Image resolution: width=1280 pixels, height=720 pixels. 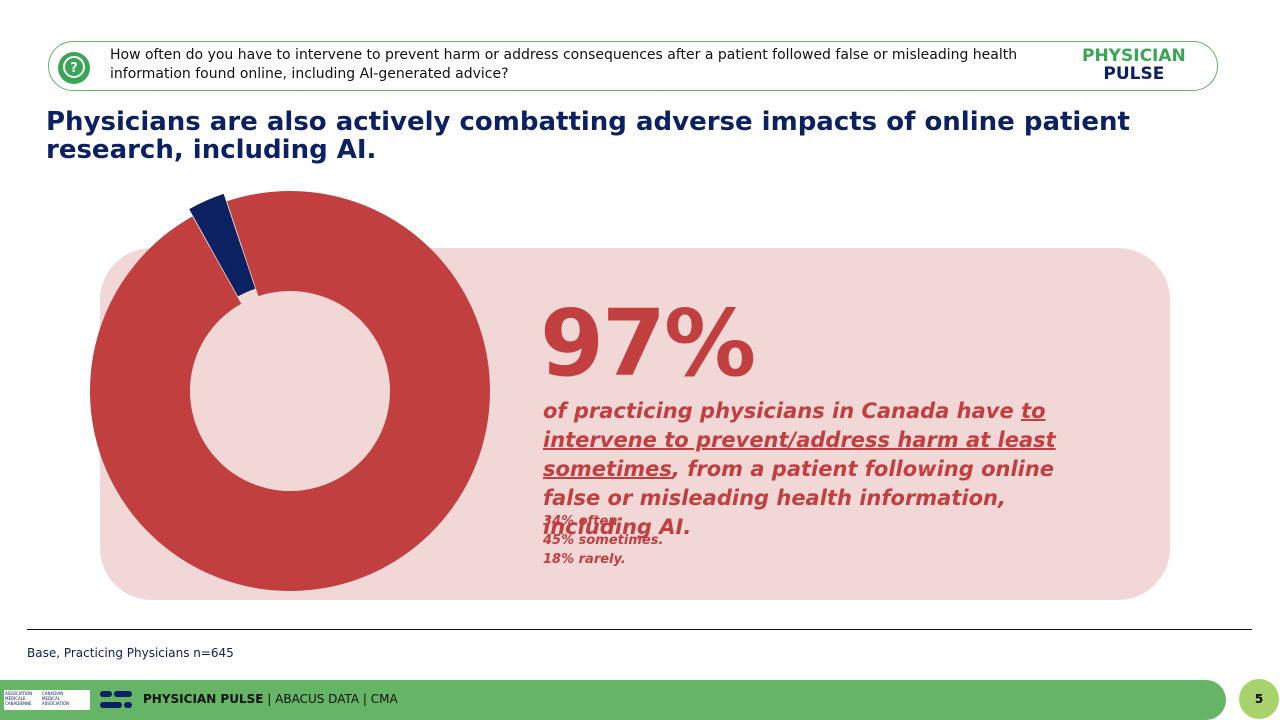 What do you see at coordinates (613, 700) in the screenshot?
I see `footer-bar` at bounding box center [613, 700].